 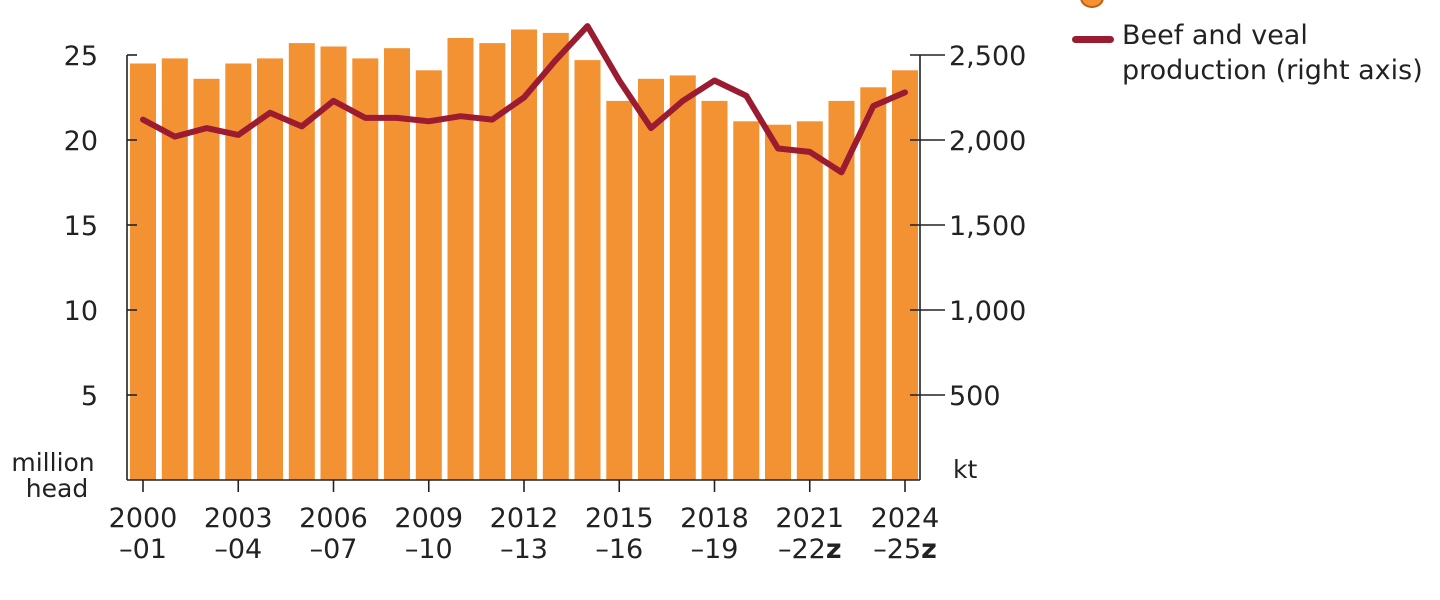 What do you see at coordinates (809, 518) in the screenshot?
I see `x-tick-year: 2021` at bounding box center [809, 518].